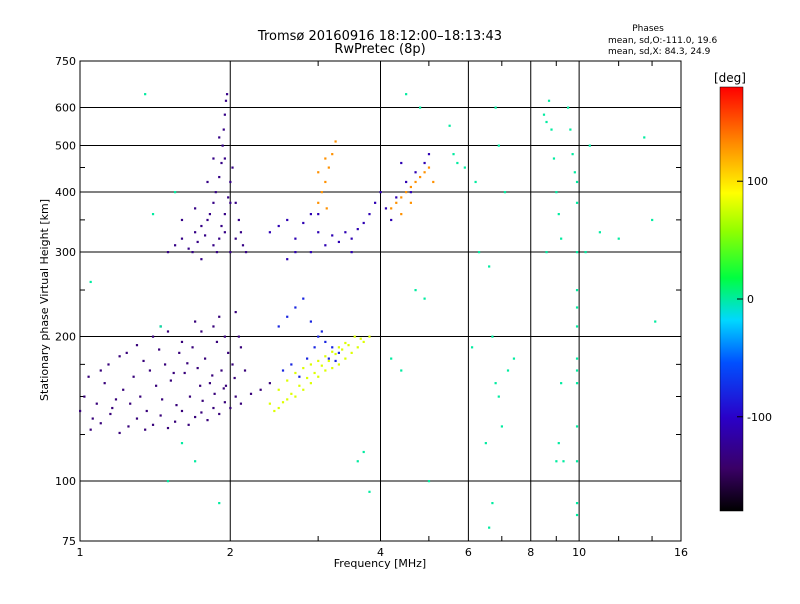 The width and height of the screenshot is (800, 604). I want to click on y-tick-label: 400, so click(65, 192).